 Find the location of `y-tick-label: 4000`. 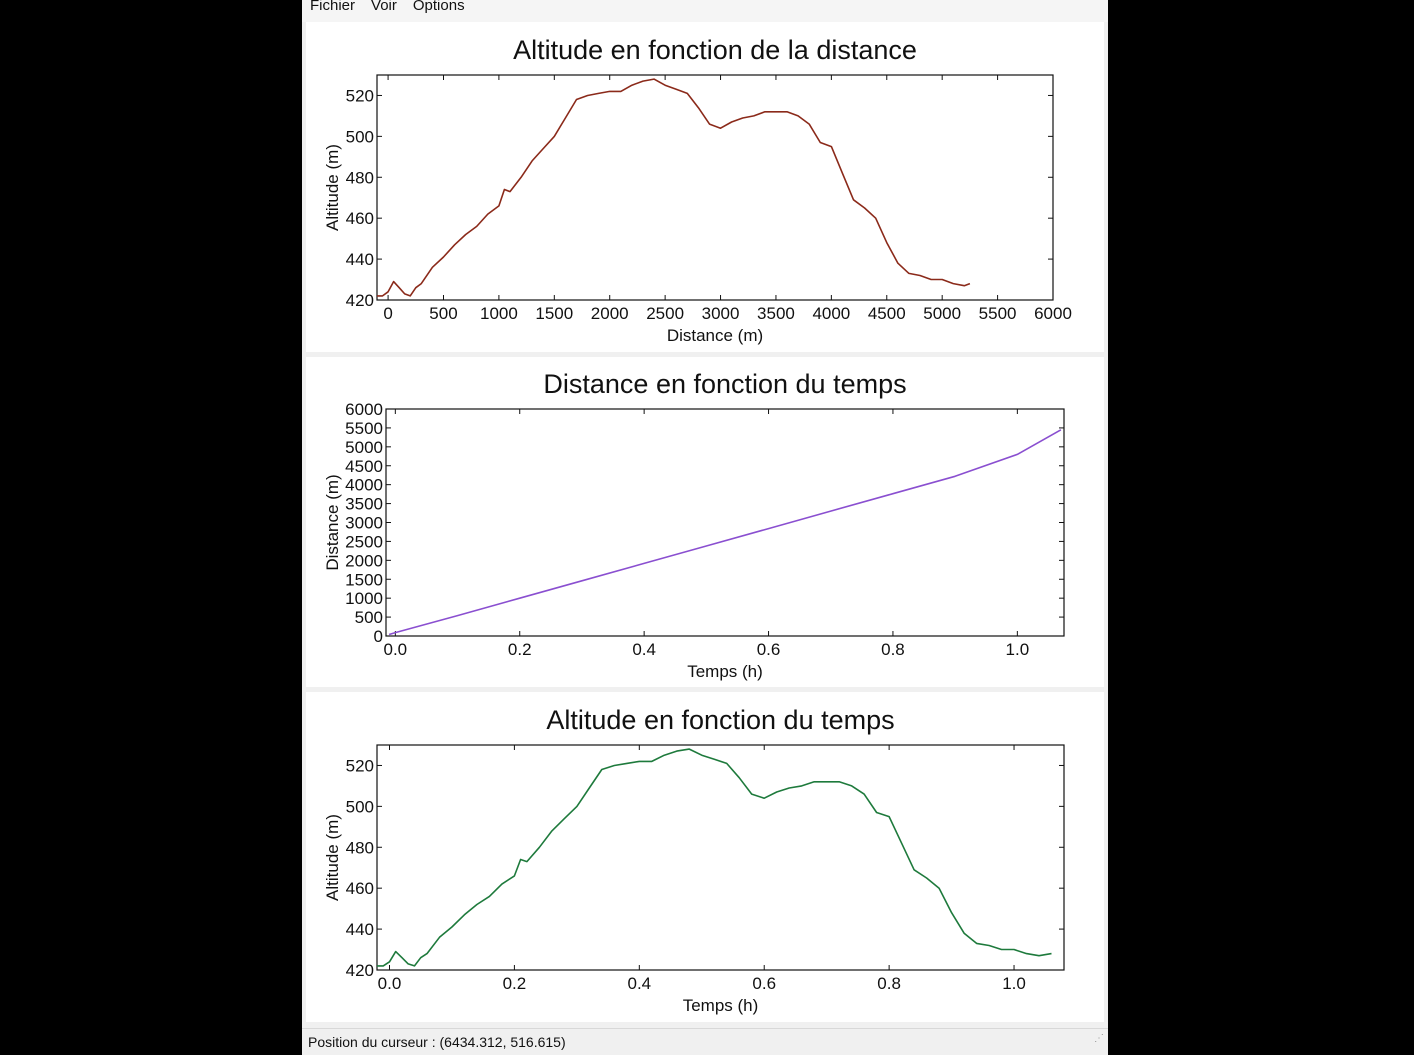

y-tick-label: 4000 is located at coordinates (364, 485).